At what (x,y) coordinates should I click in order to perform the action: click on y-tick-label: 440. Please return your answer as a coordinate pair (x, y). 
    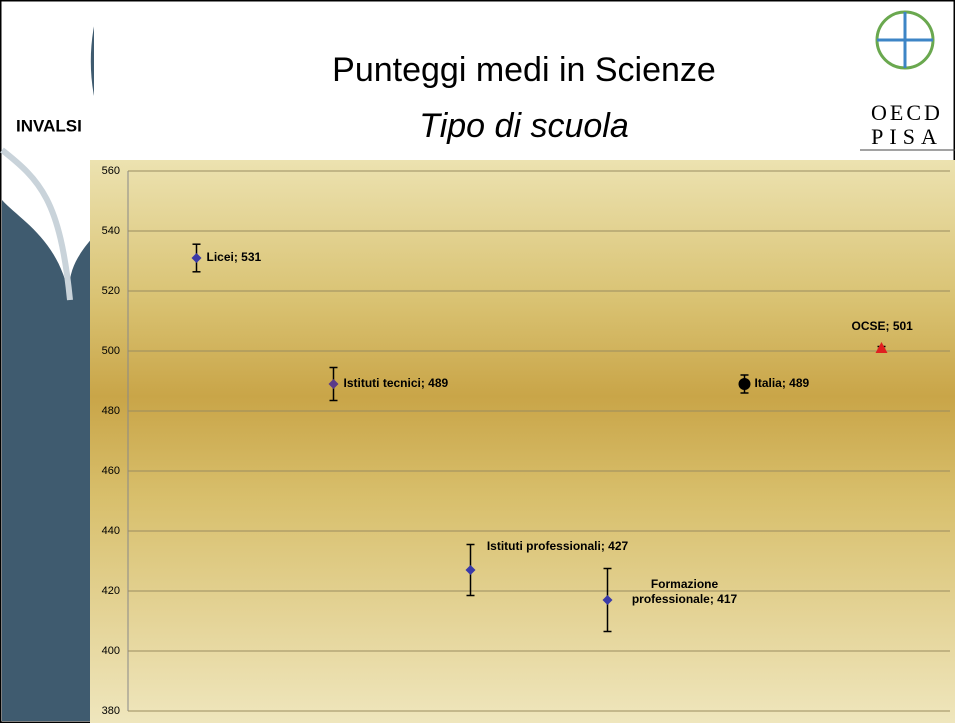
    Looking at the image, I should click on (111, 531).